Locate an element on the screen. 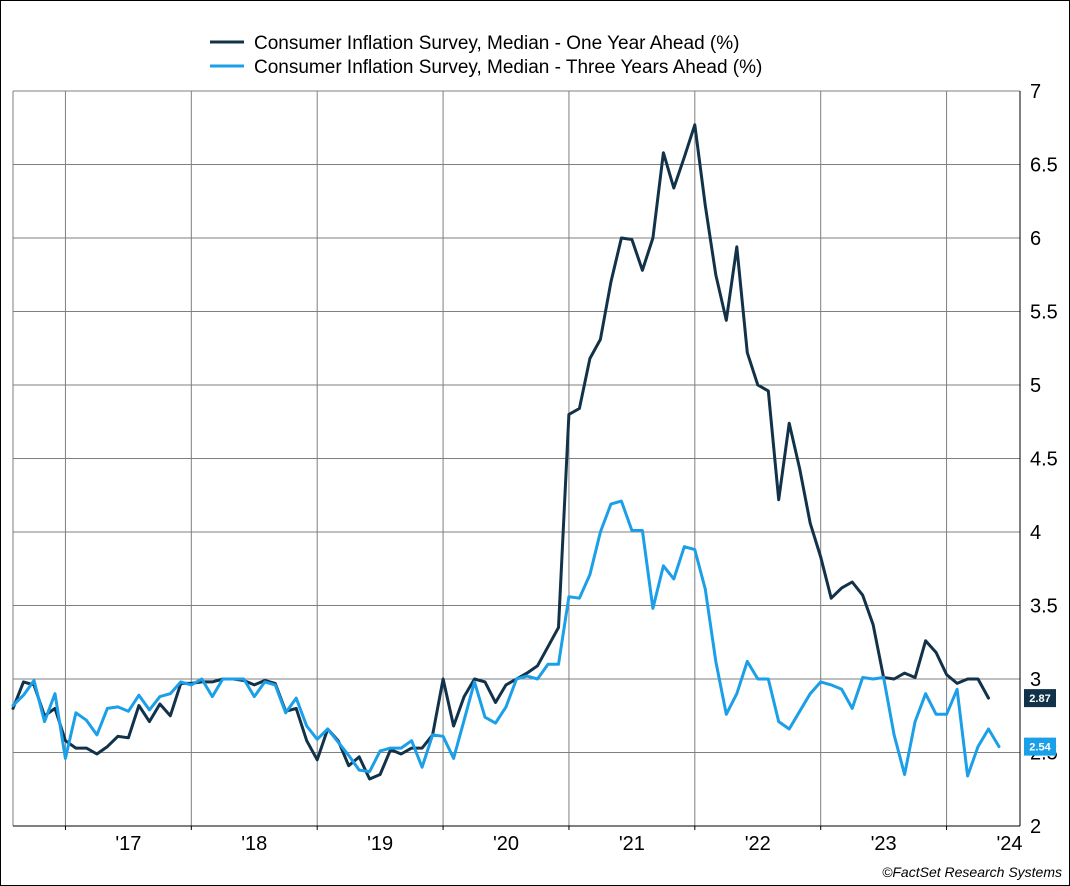 The image size is (1070, 886). x-tick-label: '21 is located at coordinates (632, 844).